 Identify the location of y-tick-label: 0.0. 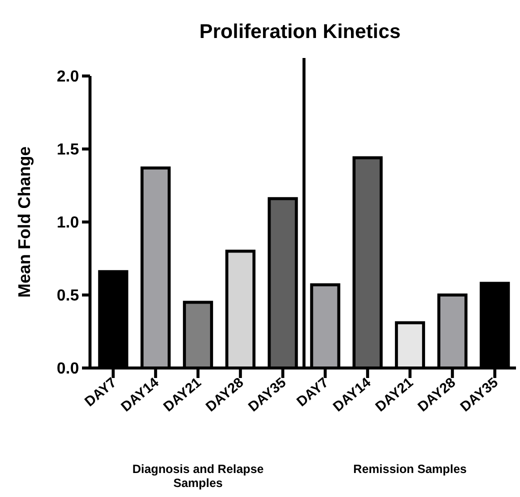
(68, 369).